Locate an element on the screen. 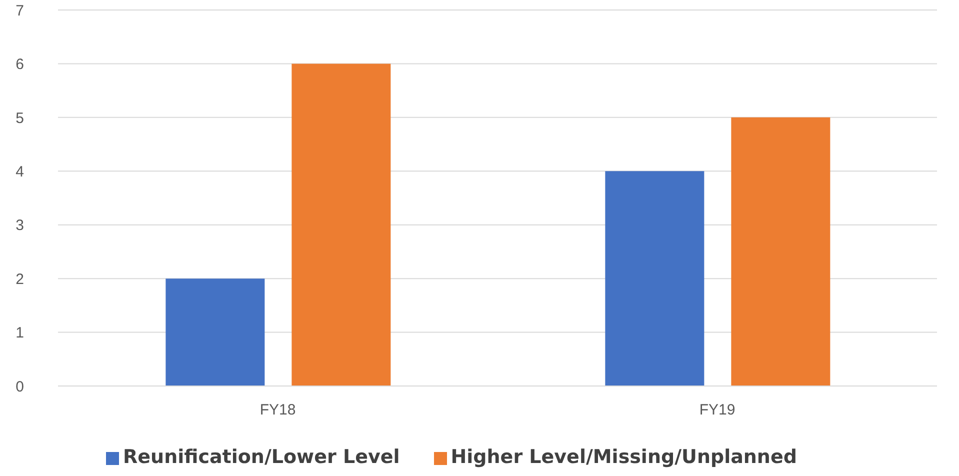 The image size is (959, 476). y-tick-label: 7 is located at coordinates (20, 11).